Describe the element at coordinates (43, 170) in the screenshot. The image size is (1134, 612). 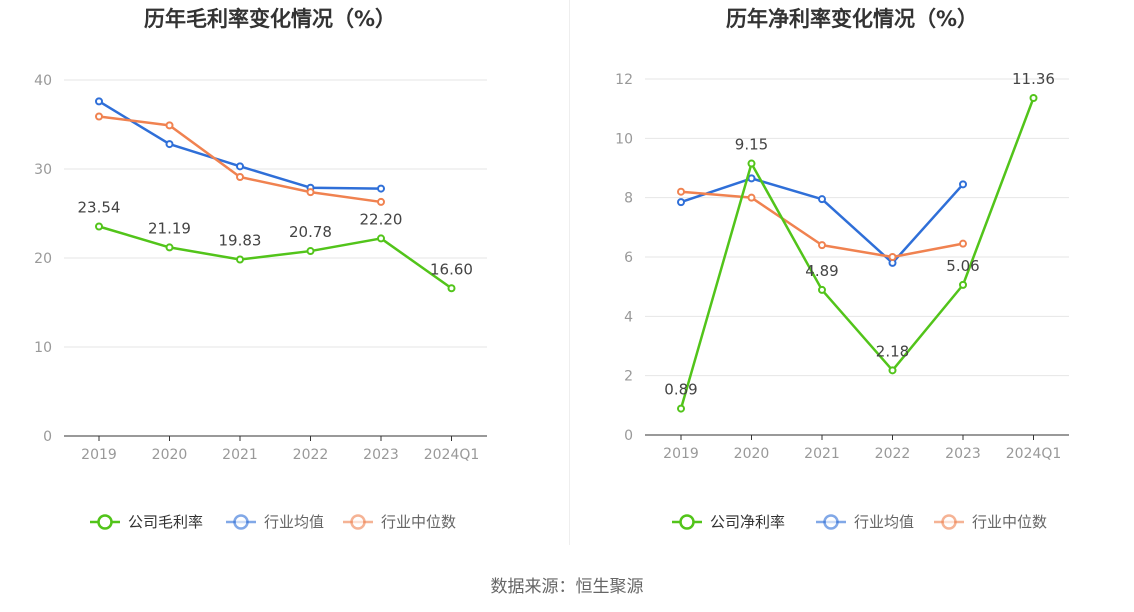
I see `y-tick-label: 30` at that location.